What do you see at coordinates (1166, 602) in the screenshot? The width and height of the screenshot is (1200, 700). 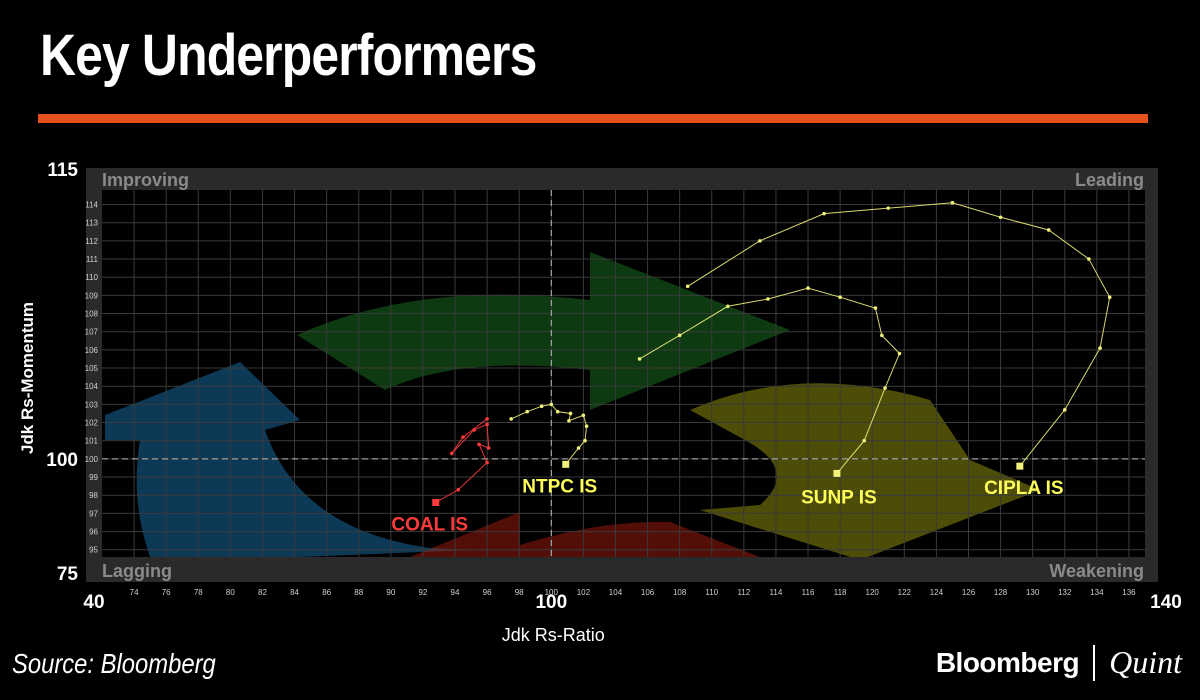 I see `x-outer-tick: 140` at bounding box center [1166, 602].